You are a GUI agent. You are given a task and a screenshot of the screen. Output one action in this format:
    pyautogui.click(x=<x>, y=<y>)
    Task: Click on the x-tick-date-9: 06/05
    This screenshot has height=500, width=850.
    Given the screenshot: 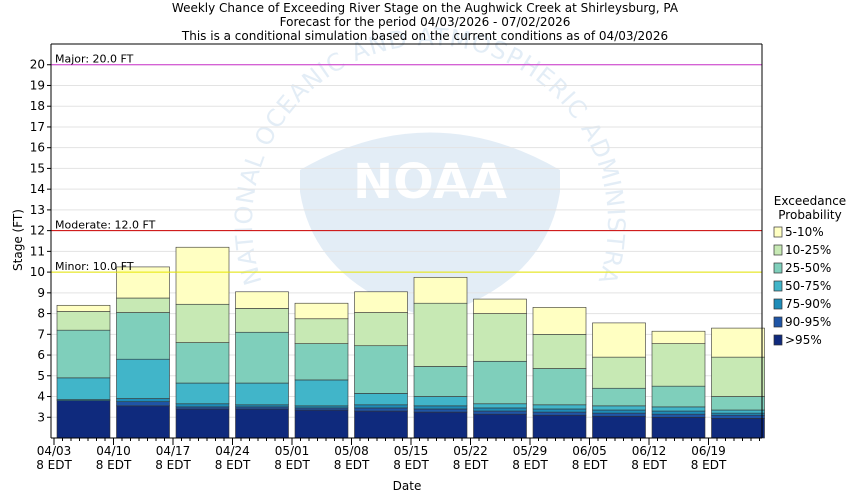 What is the action you would take?
    pyautogui.click(x=589, y=451)
    